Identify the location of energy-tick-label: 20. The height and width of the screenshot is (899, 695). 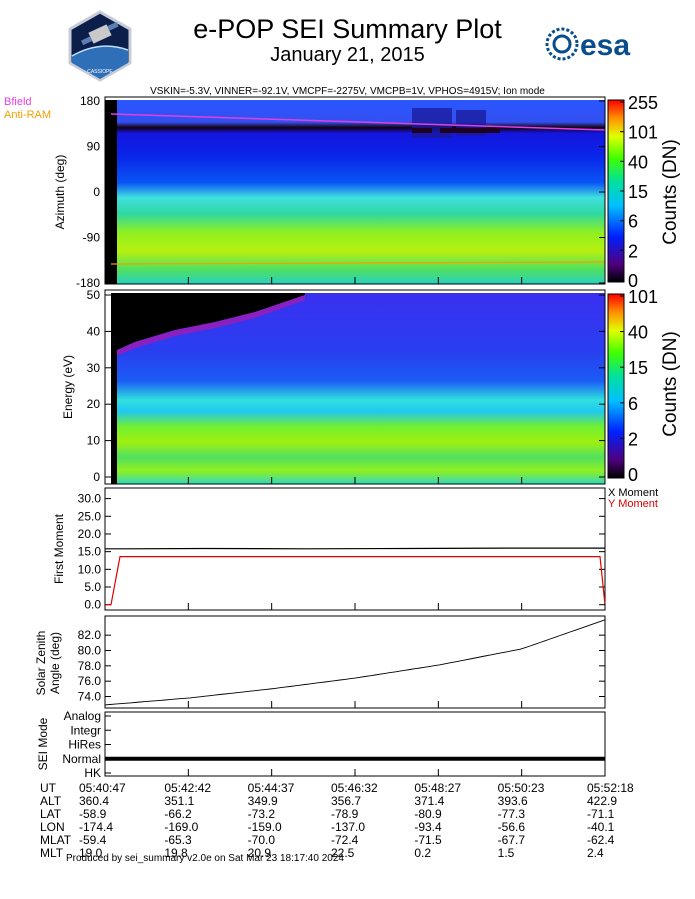
(94, 404).